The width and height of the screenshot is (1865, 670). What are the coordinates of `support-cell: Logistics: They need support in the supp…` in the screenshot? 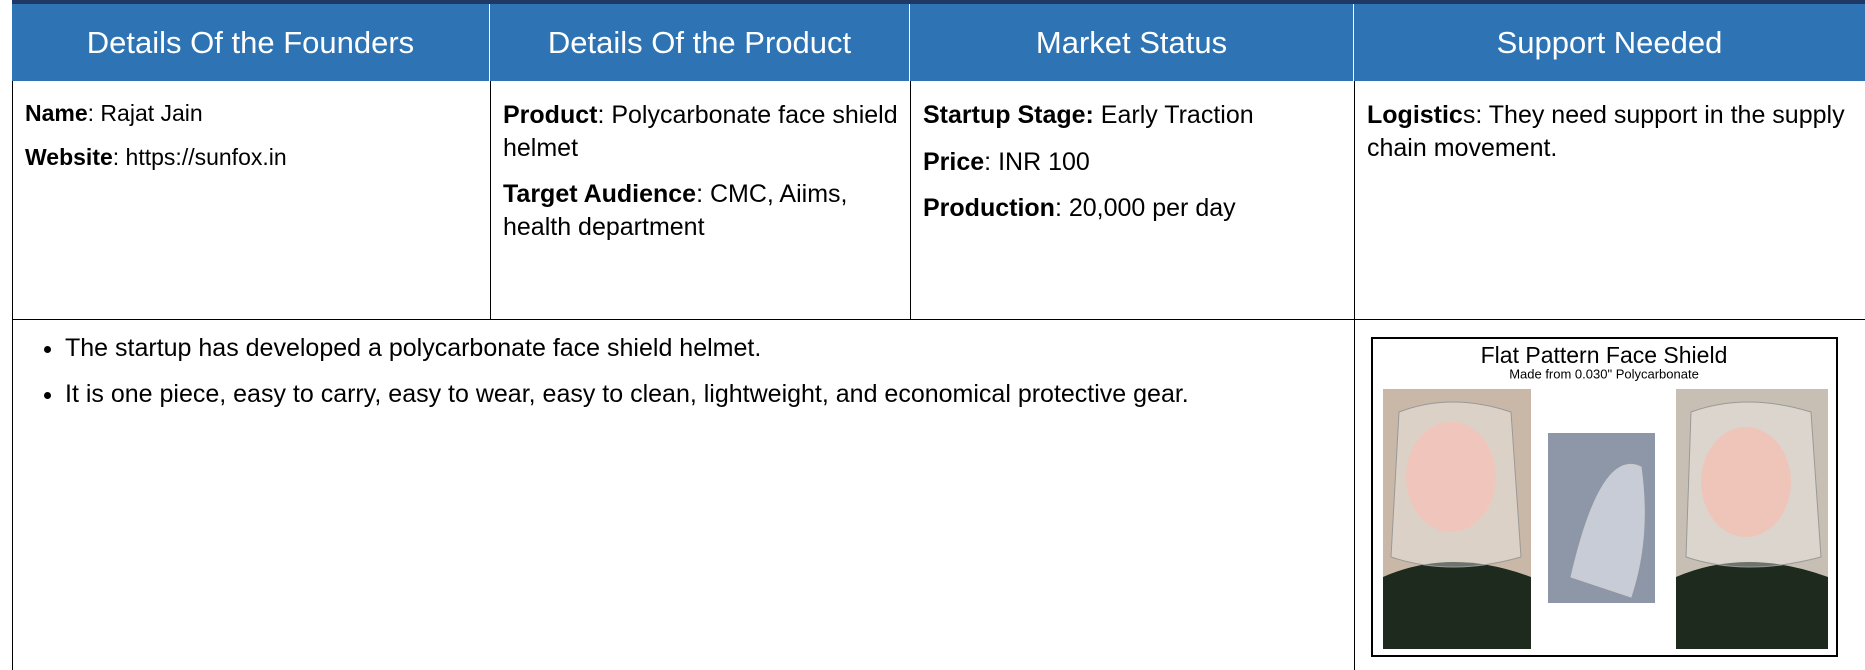 It's located at (1609, 200).